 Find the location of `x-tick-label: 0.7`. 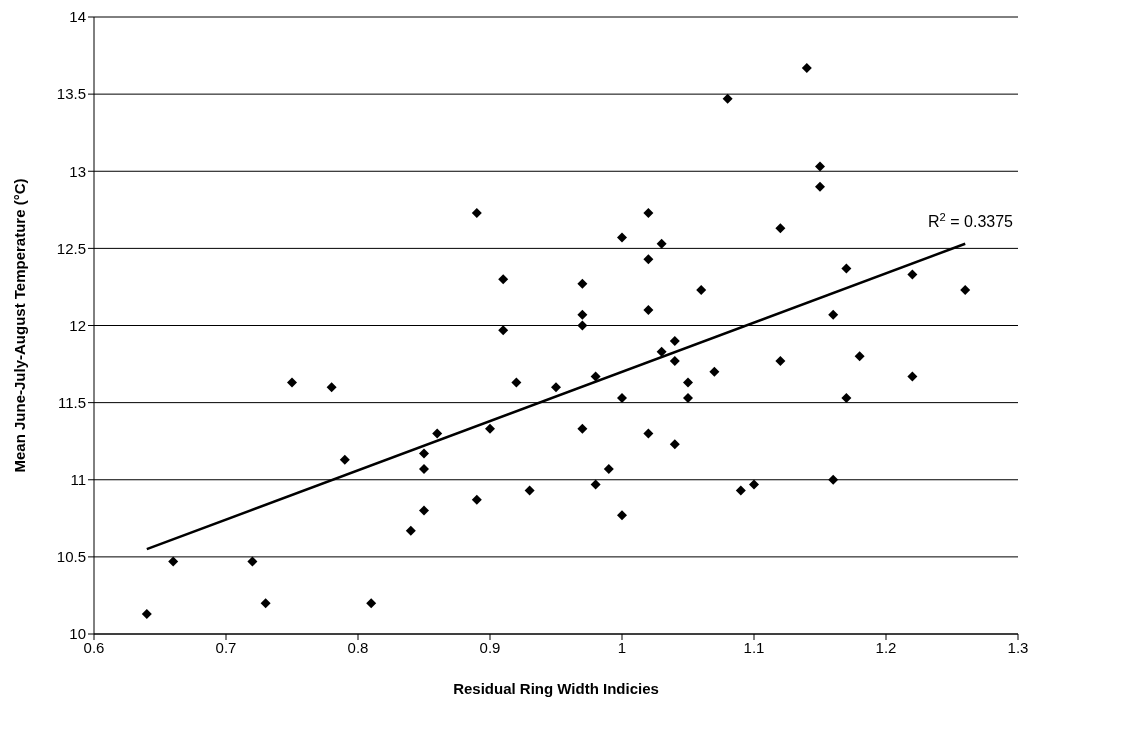

x-tick-label: 0.7 is located at coordinates (226, 647).